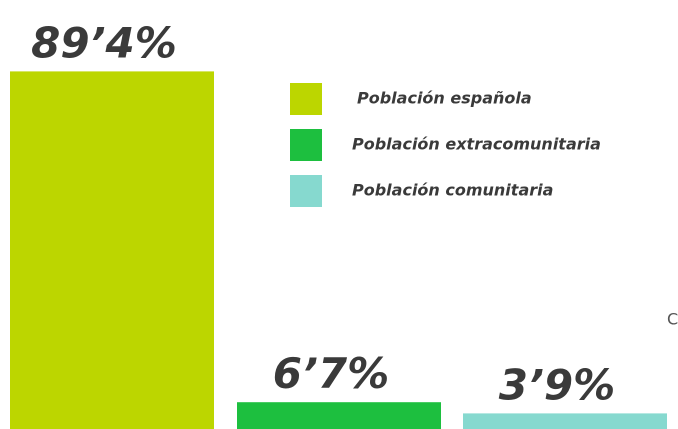 This screenshot has height=429, width=678. Describe the element at coordinates (557, 384) in the screenshot. I see `data-label: 3’9%` at that location.